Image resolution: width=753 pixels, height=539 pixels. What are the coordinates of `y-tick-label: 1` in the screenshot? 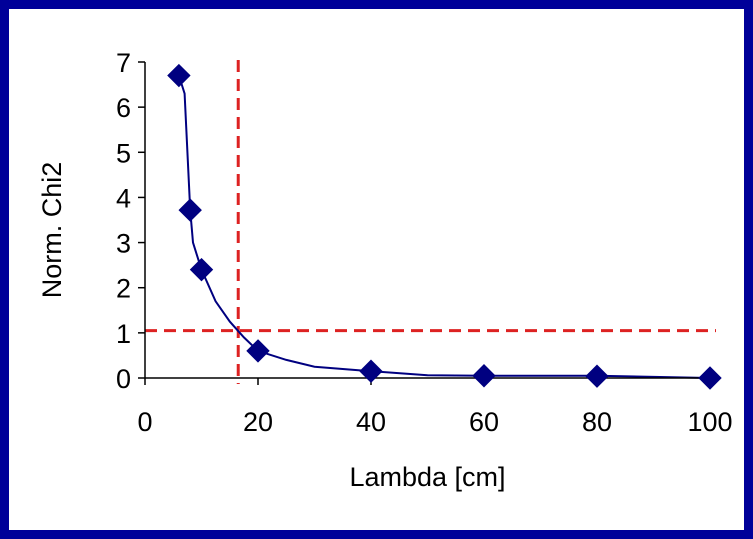 It's located at (123, 334).